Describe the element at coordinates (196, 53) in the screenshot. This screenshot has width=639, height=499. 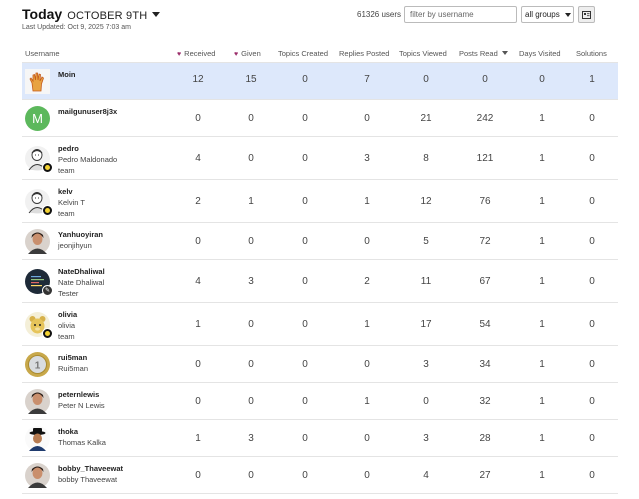
I see `column-header-received: ♥ Received` at that location.